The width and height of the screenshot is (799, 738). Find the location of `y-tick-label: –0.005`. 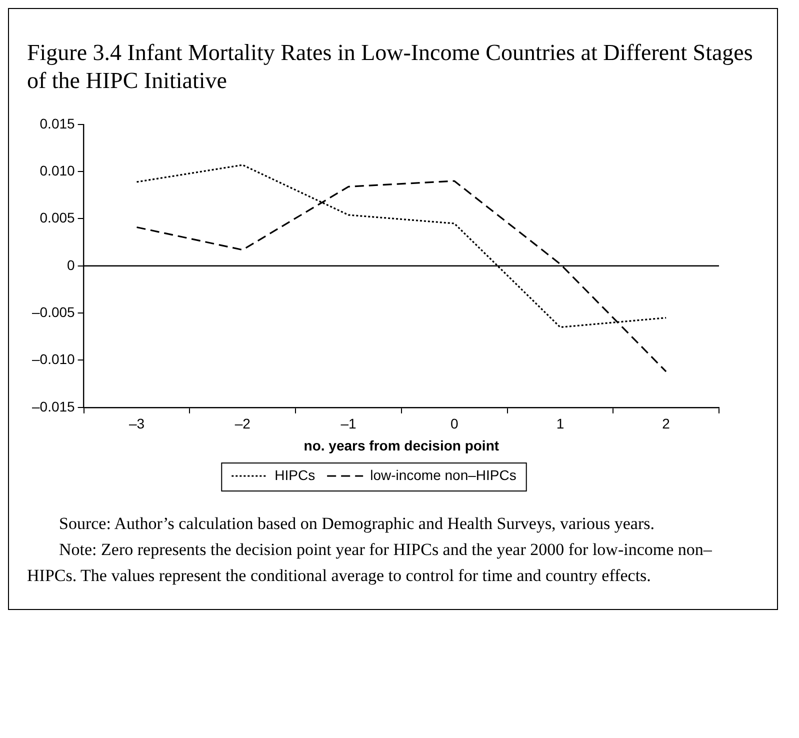

y-tick-label: –0.005 is located at coordinates (54, 312).